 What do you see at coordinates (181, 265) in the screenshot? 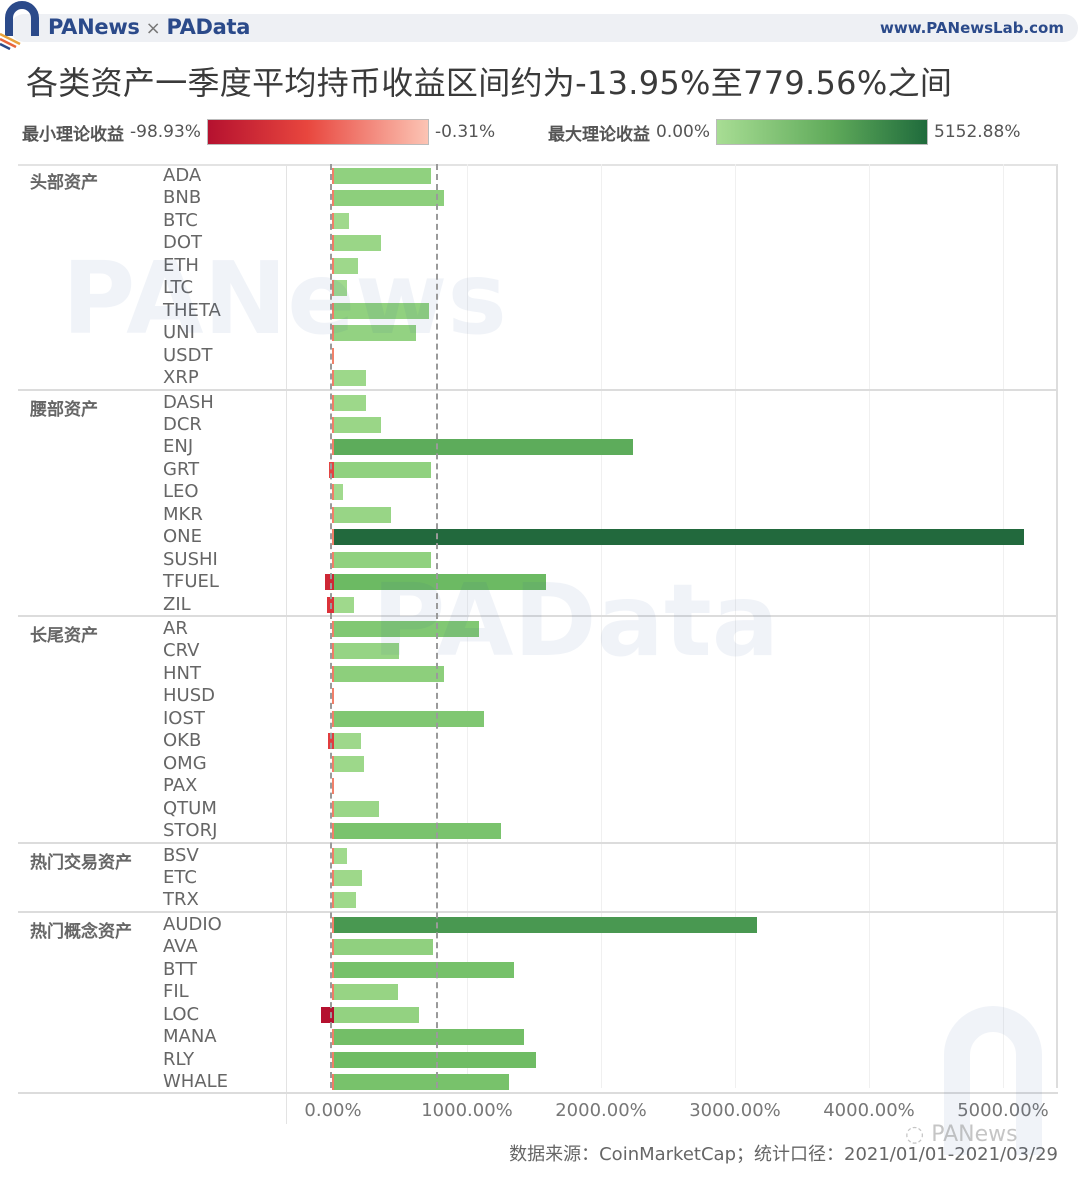
I see `asset-label: ETH` at bounding box center [181, 265].